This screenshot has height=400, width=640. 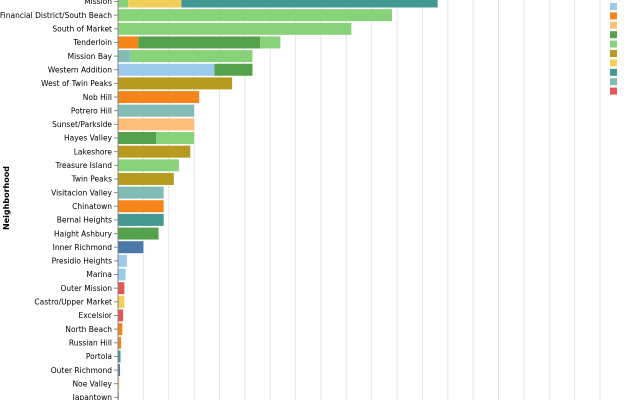 I want to click on y-tick-label: Outer Mission, so click(x=87, y=288).